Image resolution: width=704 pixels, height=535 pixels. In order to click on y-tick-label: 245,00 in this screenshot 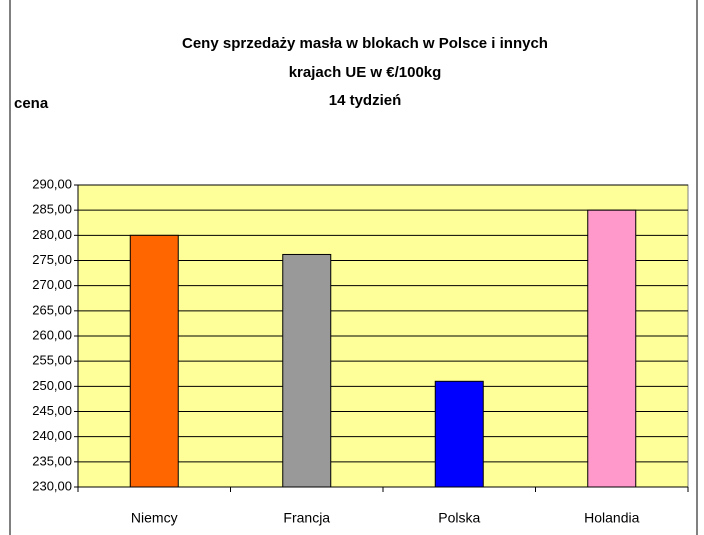, I will do `click(52, 410)`.